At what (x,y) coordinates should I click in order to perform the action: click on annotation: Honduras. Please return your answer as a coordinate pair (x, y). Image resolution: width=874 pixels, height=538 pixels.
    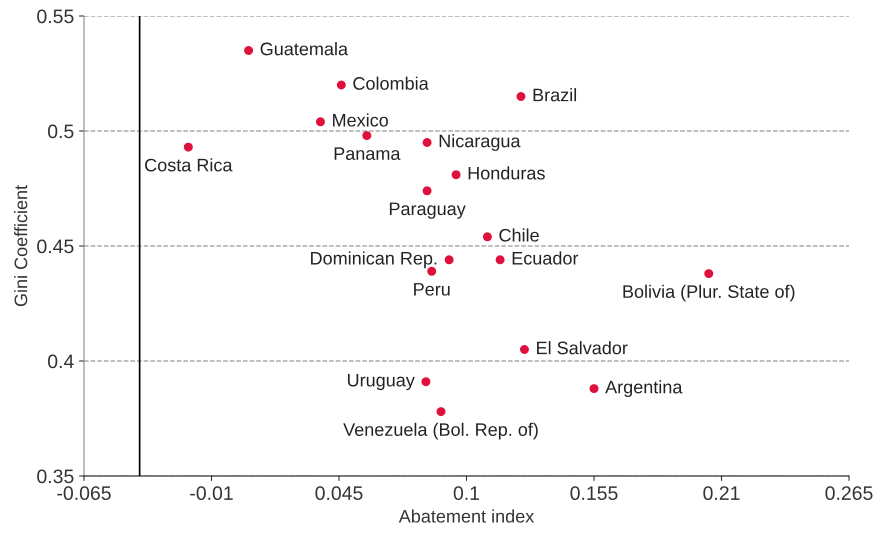
    Looking at the image, I should click on (506, 173).